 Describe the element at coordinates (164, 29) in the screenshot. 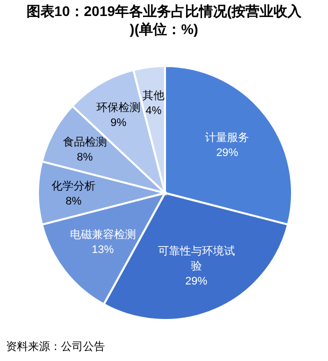

I see `title: )(单位：%)` at that location.